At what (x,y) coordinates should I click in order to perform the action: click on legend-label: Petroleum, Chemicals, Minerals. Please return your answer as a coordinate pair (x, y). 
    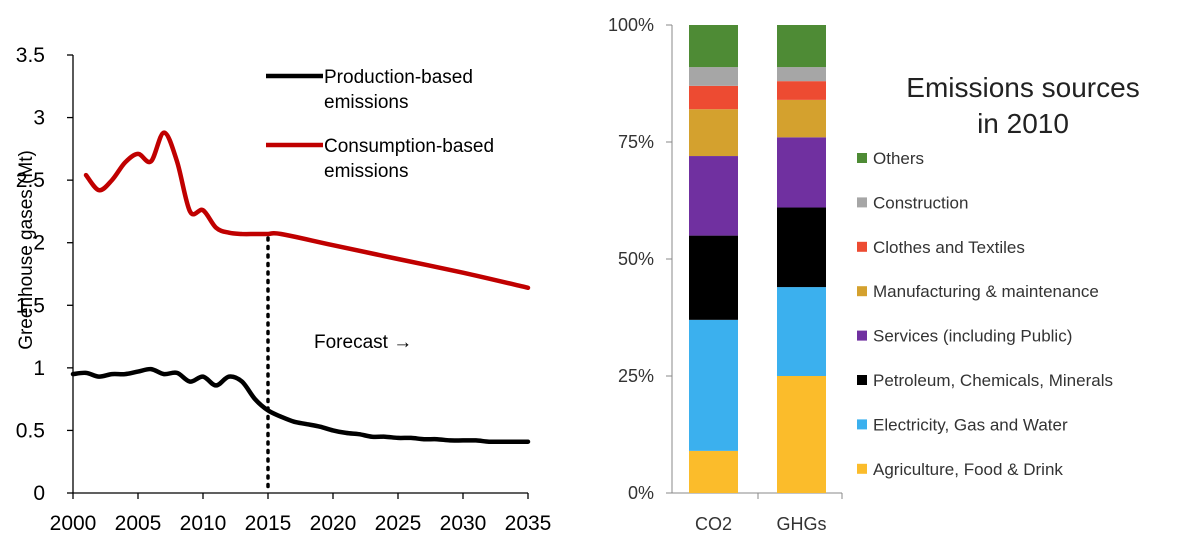
    Looking at the image, I should click on (993, 380).